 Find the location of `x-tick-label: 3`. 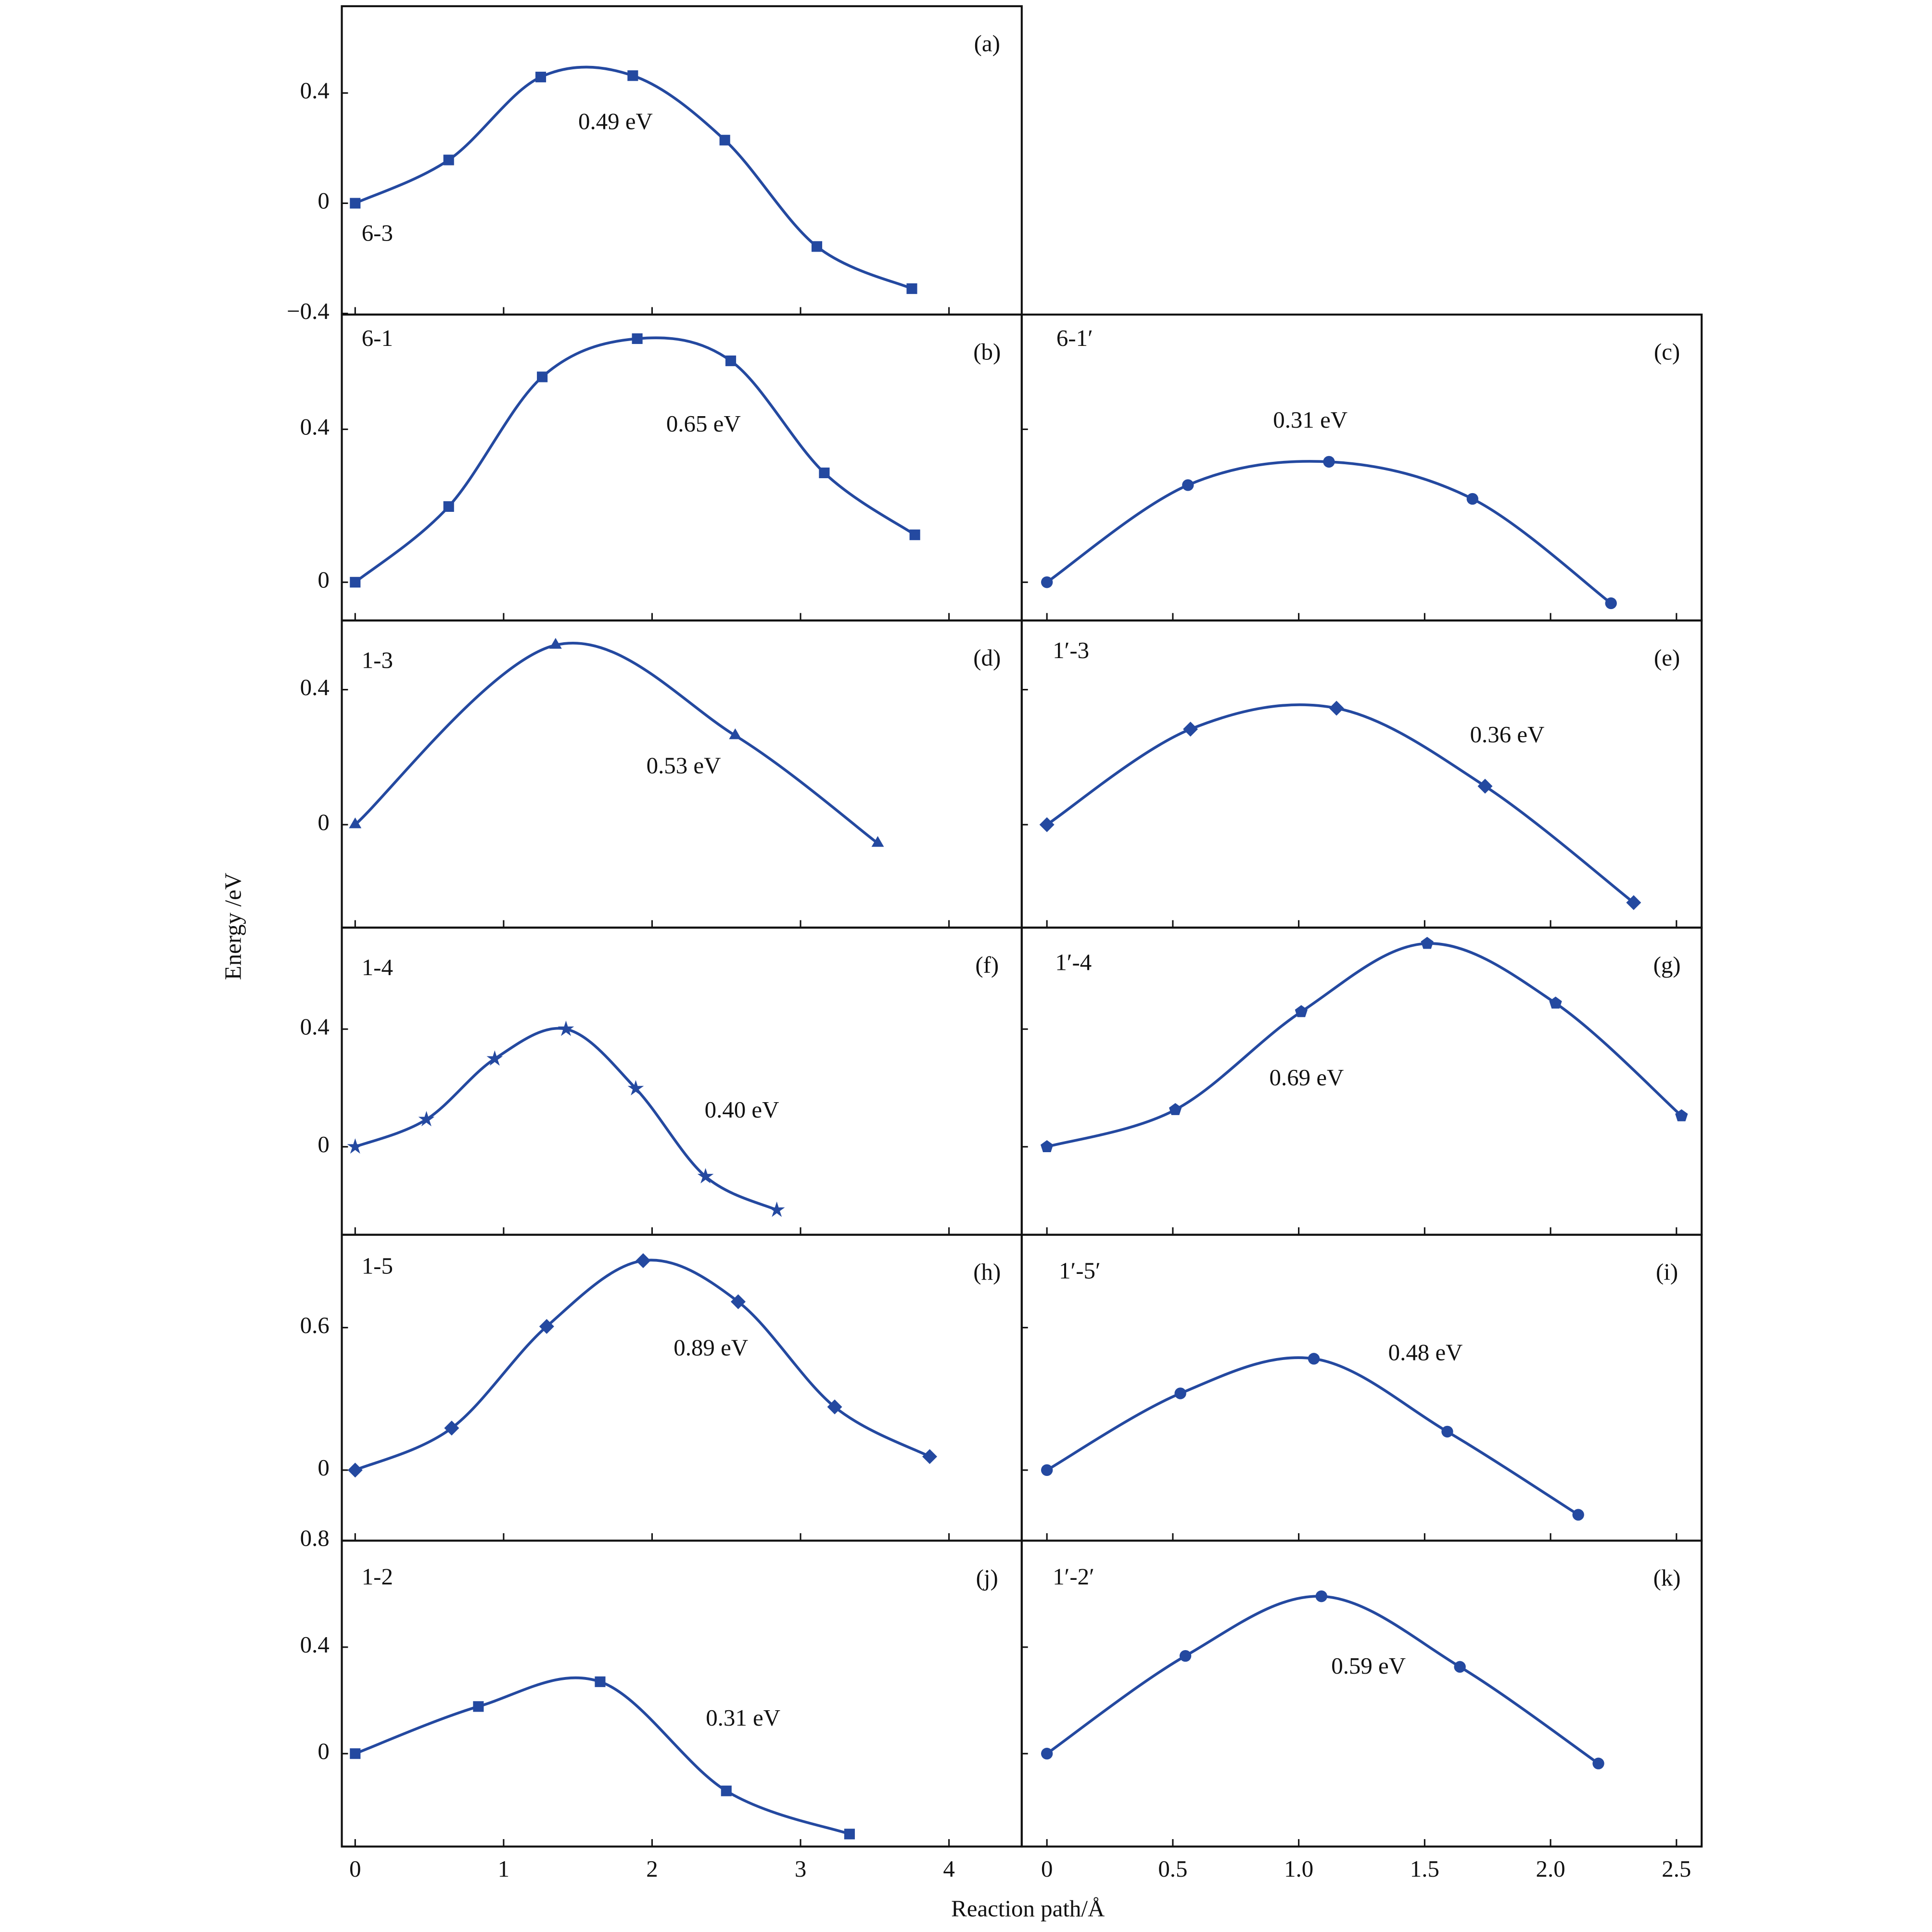

x-tick-label: 3 is located at coordinates (800, 1869).